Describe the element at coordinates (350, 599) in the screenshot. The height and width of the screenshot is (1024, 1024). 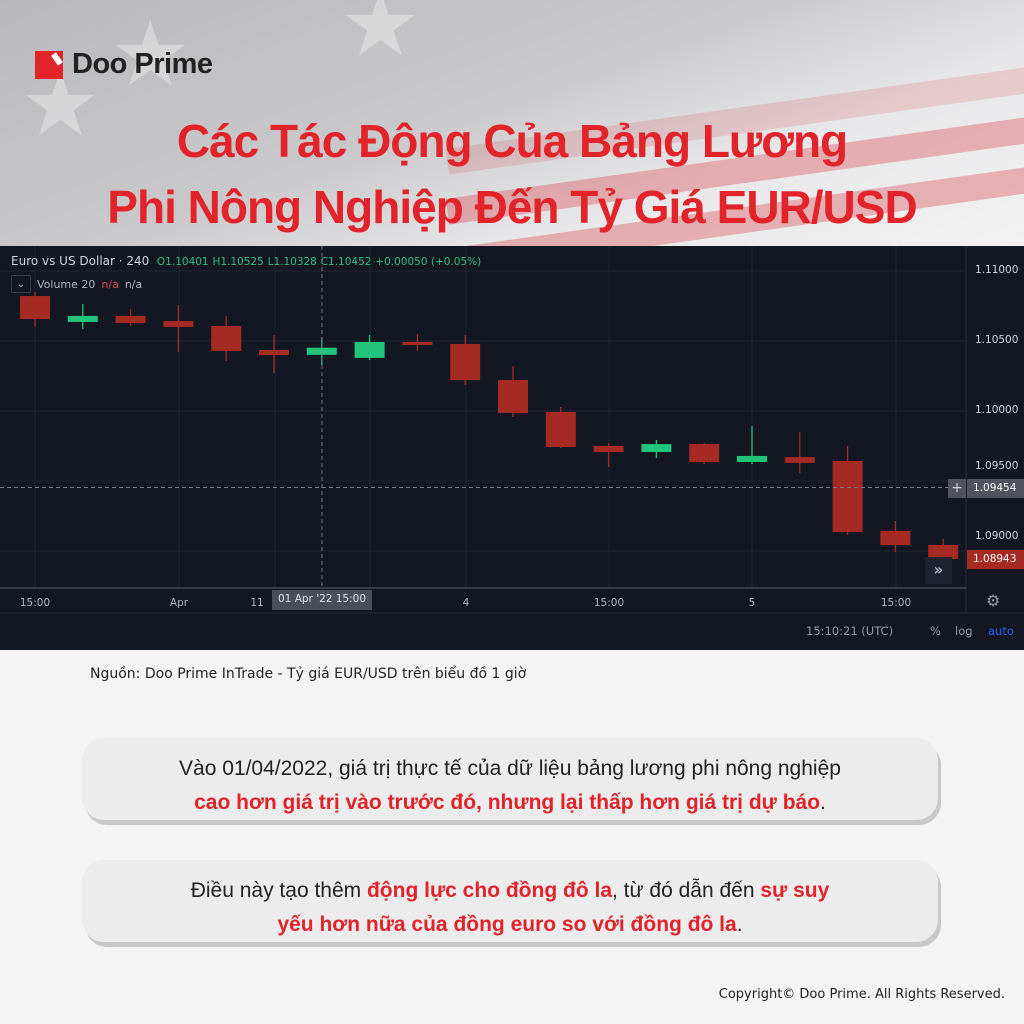
I see `crosshair-time: 15:00` at that location.